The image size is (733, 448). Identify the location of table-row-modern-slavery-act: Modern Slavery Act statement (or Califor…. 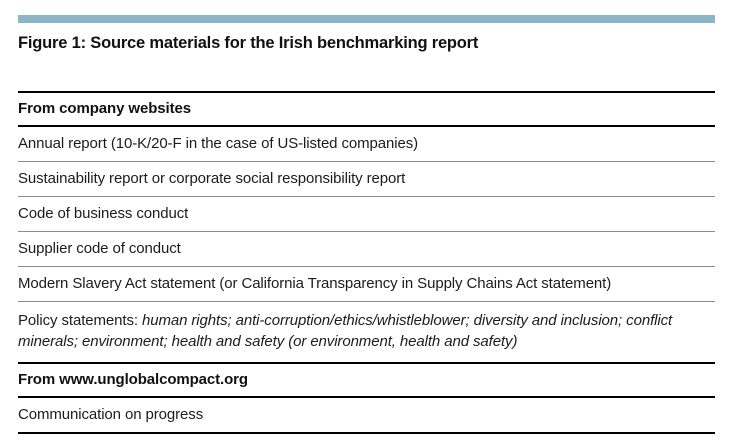
(366, 284).